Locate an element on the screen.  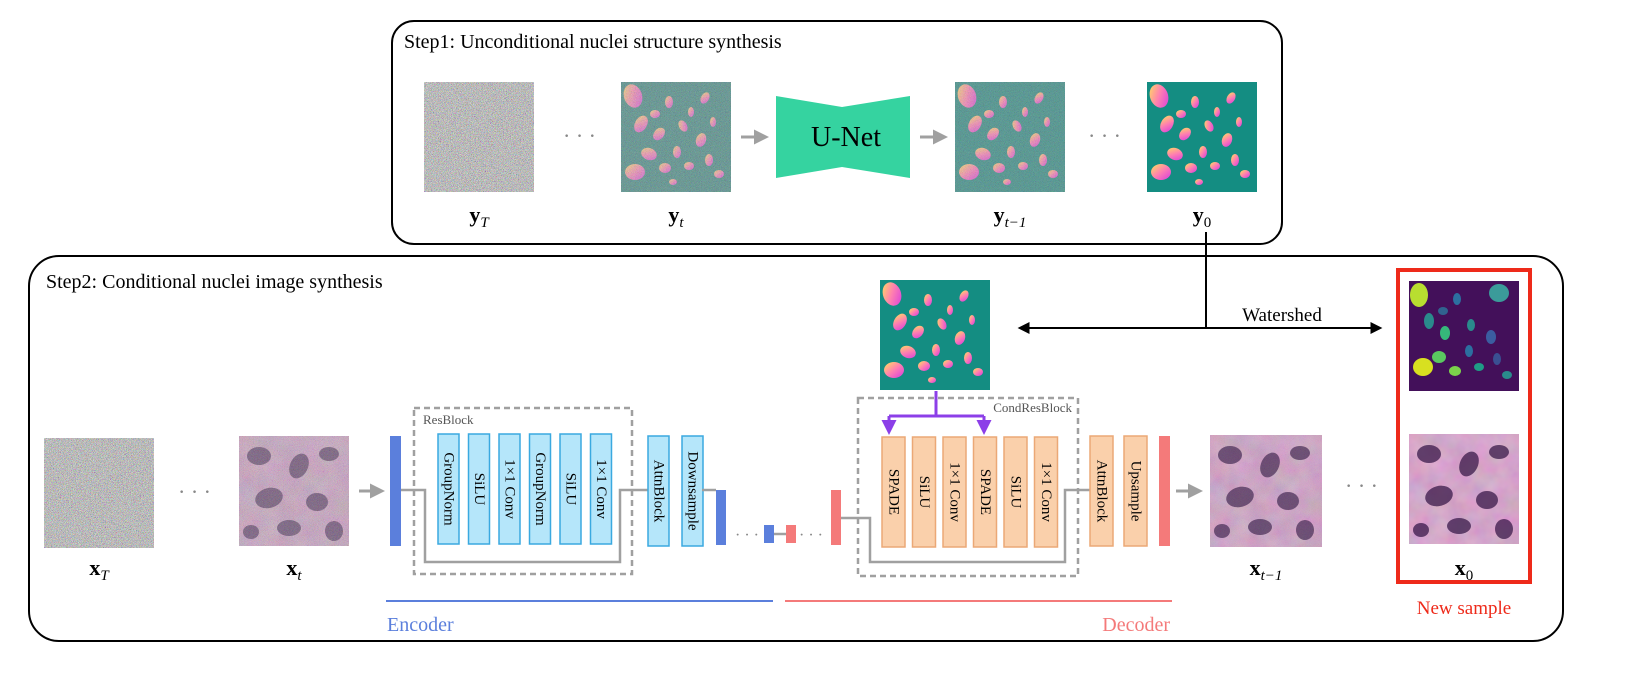
resblock-block-6-1x1-conv is located at coordinates (601, 489).